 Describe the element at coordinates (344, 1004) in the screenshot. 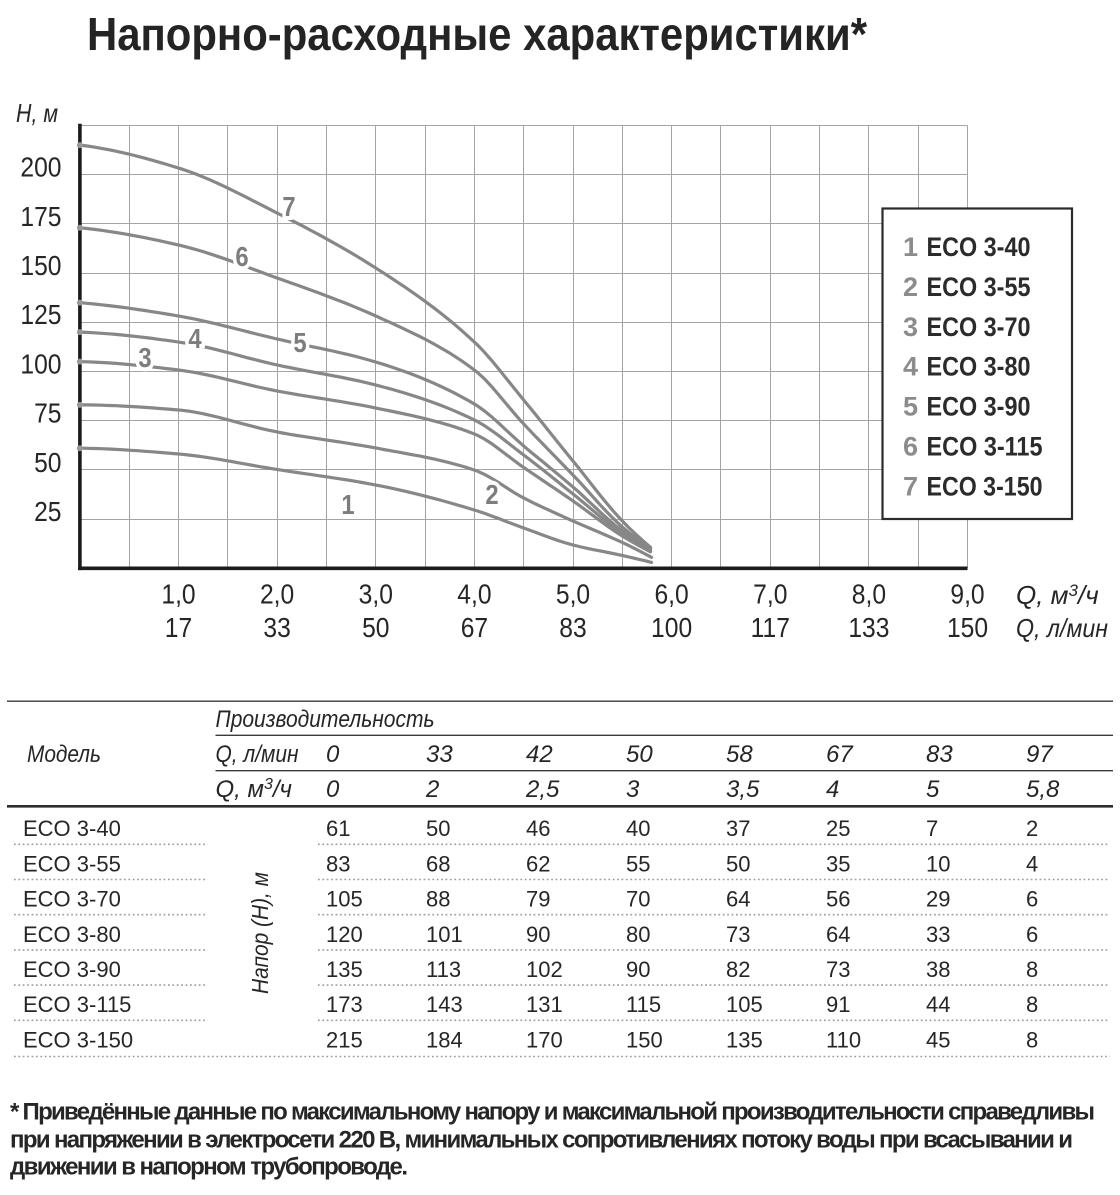

I see `svg-text: 173` at that location.